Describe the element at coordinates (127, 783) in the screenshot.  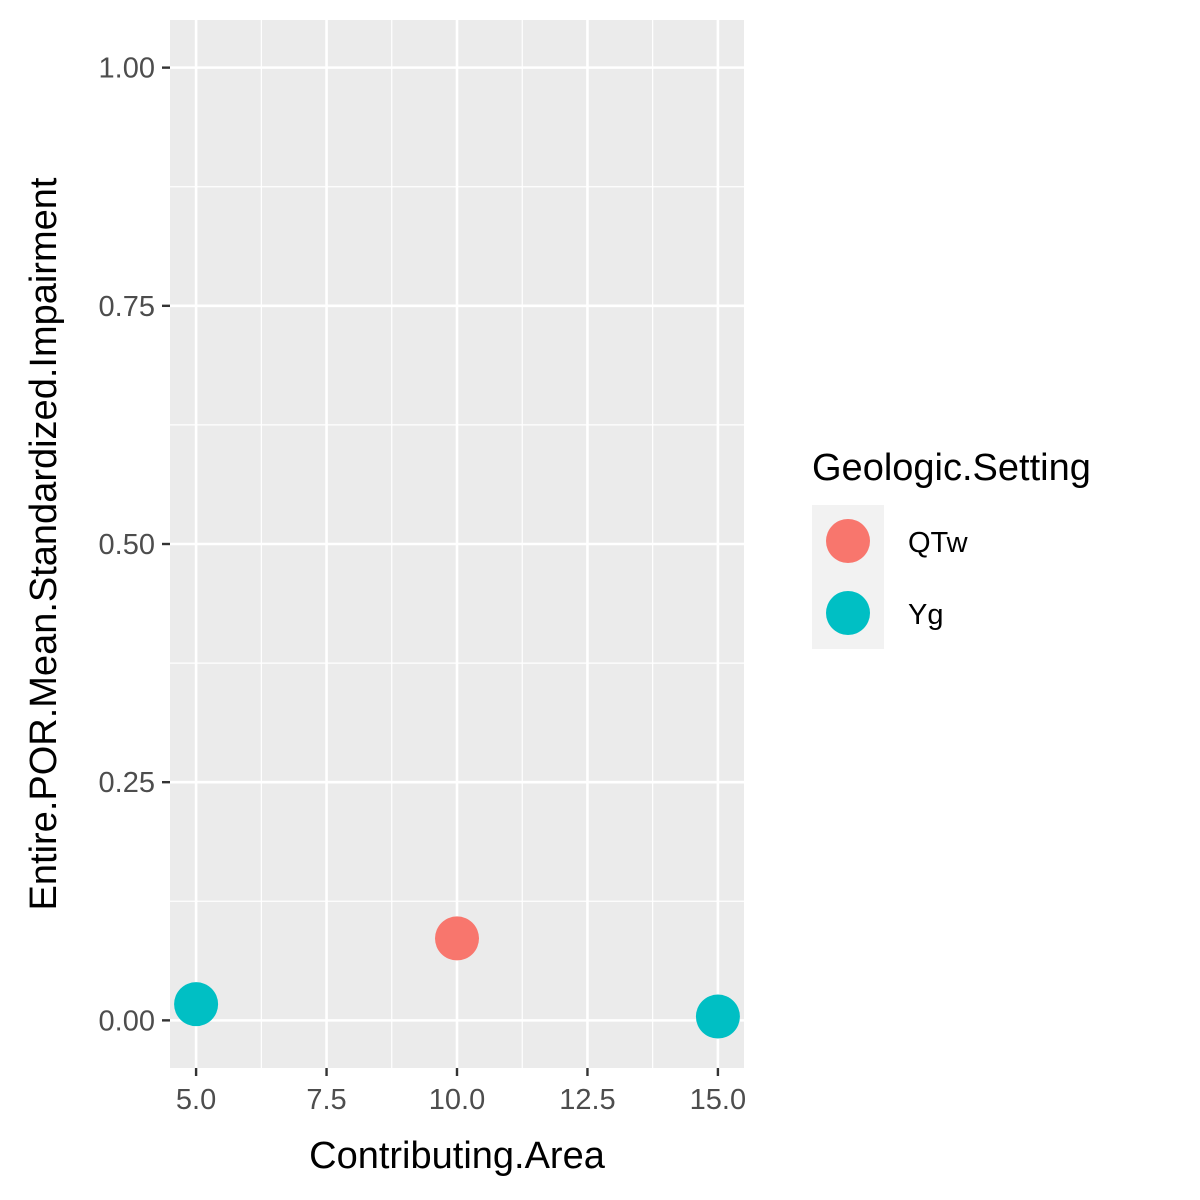
I see `y-tick-label: 0.25` at that location.